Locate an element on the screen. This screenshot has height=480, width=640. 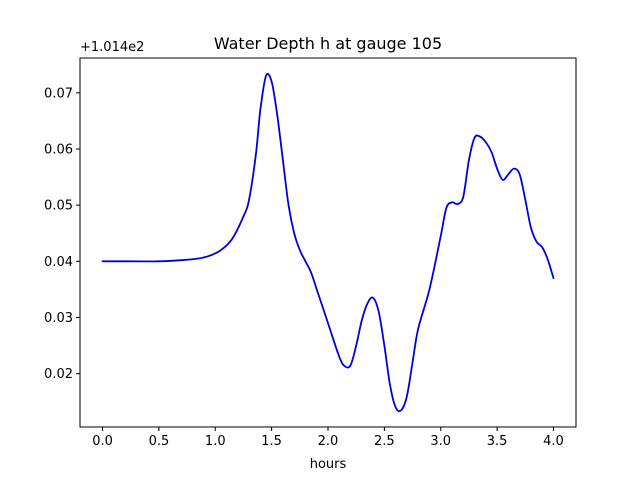
x-tick-label: 2.0 is located at coordinates (328, 441).